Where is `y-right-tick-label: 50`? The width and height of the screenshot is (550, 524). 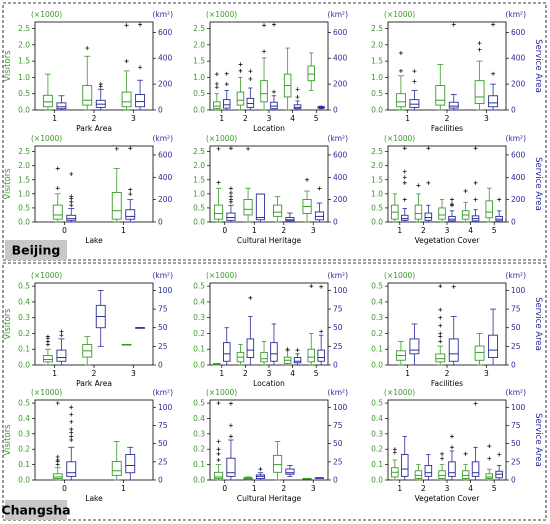
y-right-tick-label: 50 is located at coordinates (163, 443).